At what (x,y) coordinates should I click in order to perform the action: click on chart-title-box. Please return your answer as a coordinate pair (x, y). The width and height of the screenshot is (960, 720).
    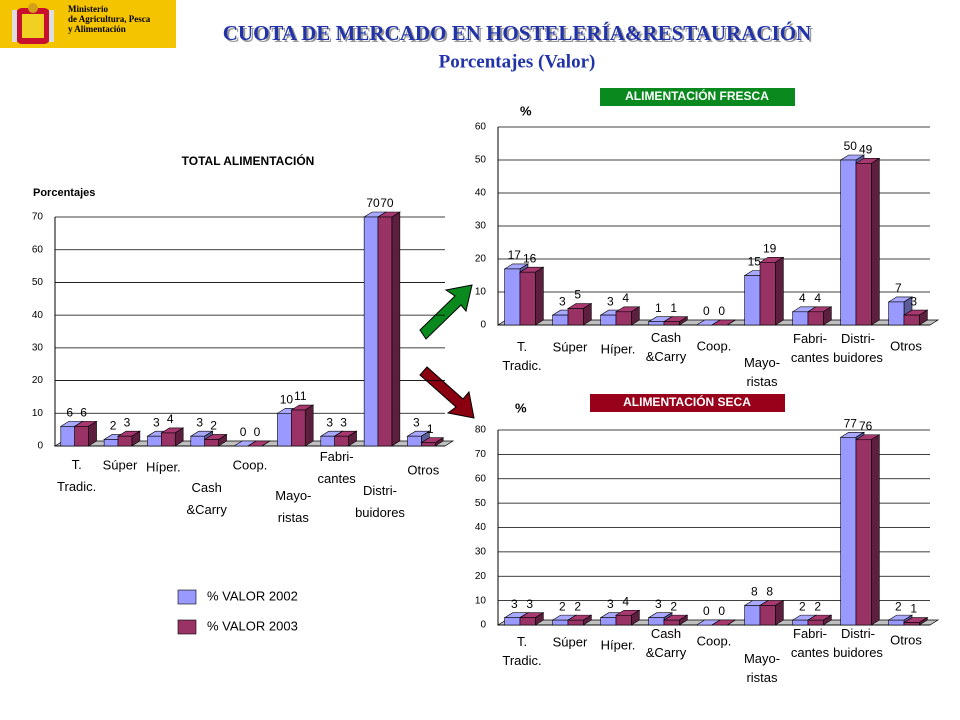
    Looking at the image, I should click on (687, 403).